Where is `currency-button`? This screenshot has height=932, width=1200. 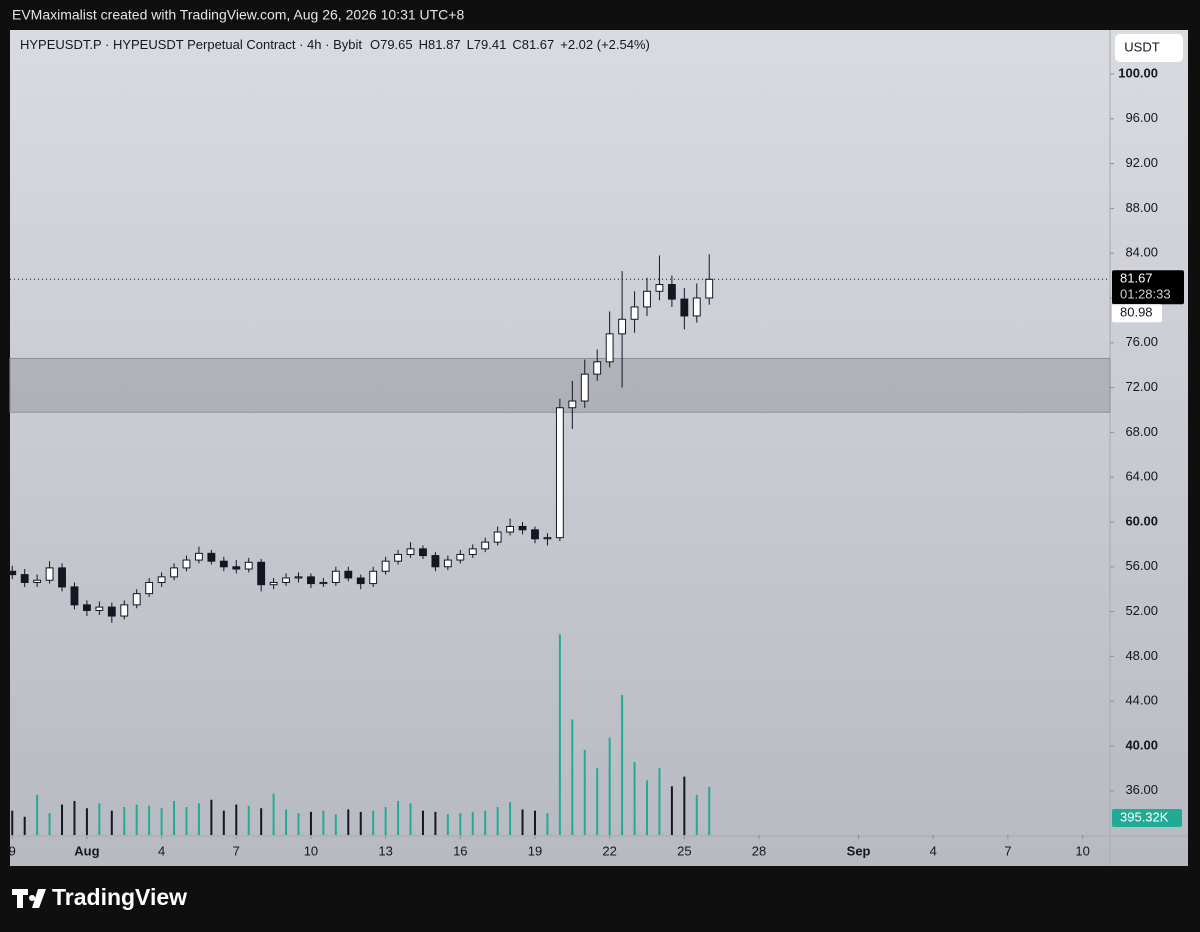
currency-button is located at coordinates (1149, 48).